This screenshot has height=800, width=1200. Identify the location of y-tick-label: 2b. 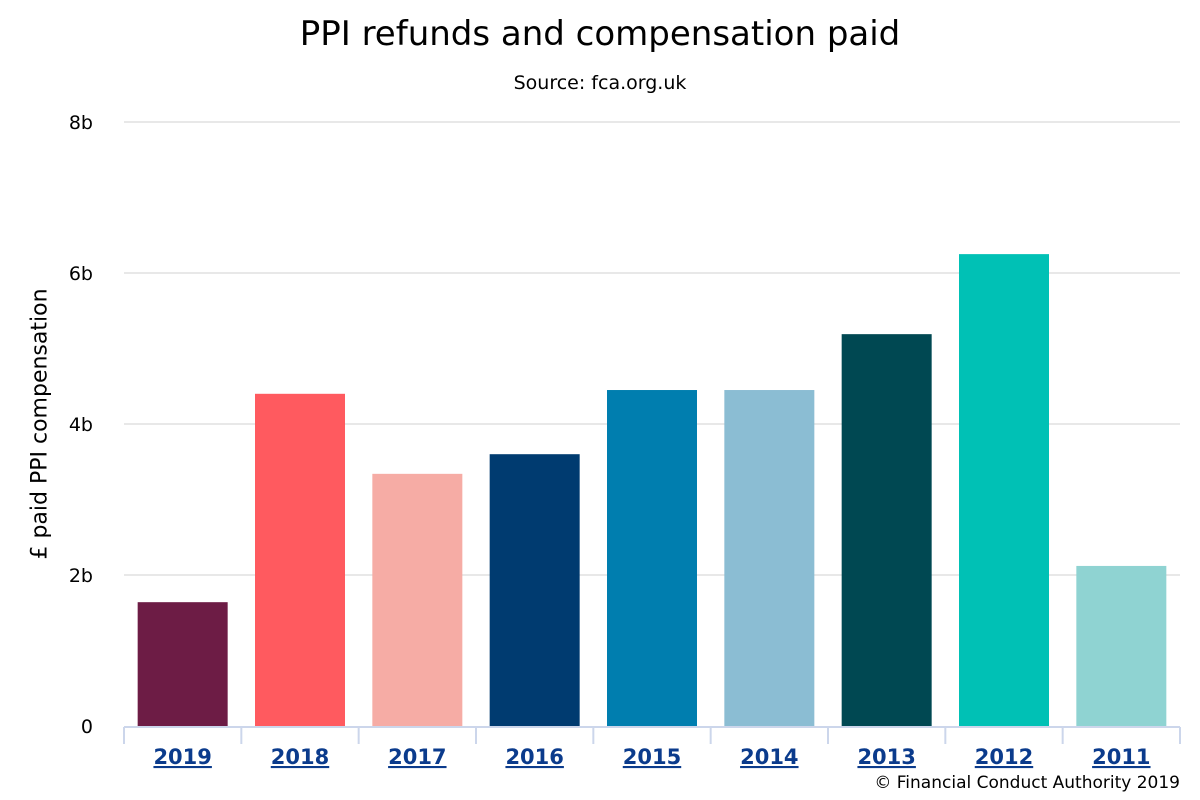
(81, 576).